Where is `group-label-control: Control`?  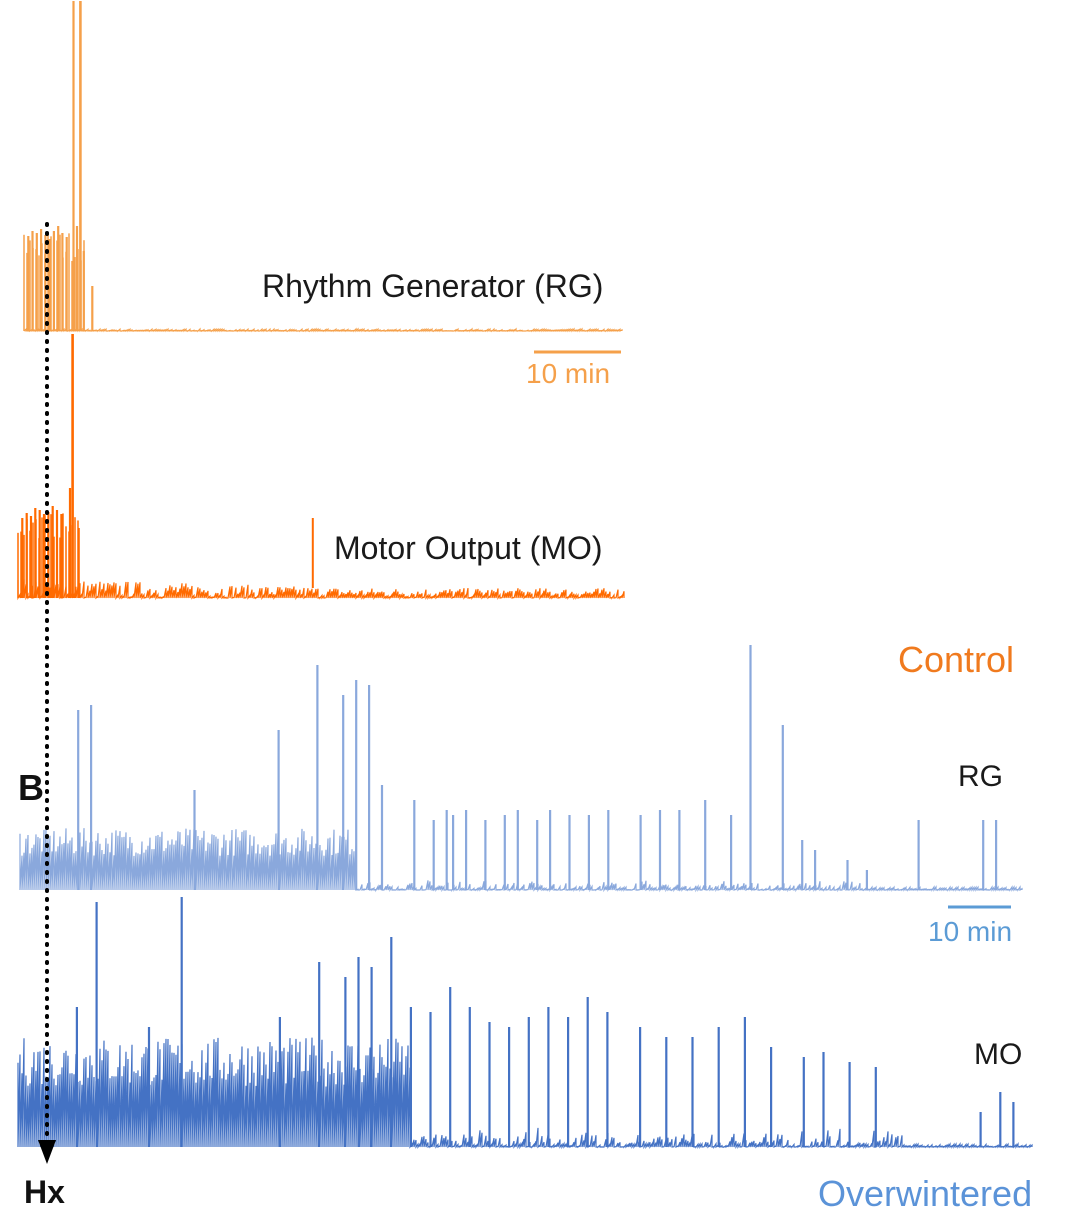
group-label-control: Control is located at coordinates (956, 659).